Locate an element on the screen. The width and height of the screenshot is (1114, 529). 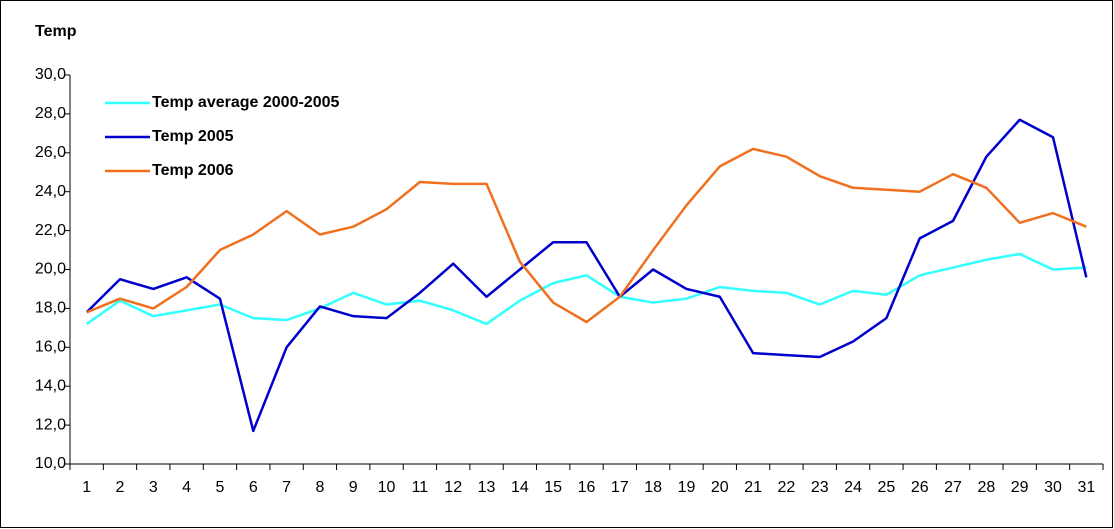
y-tick-label: 18,0 is located at coordinates (50, 308).